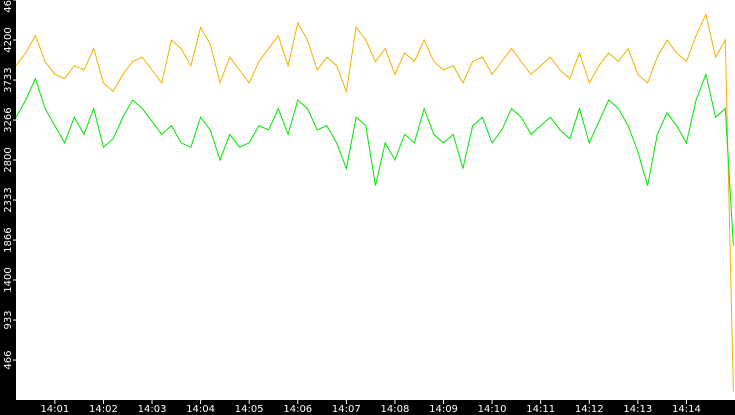  What do you see at coordinates (297, 409) in the screenshot?
I see `x-tick-label: 14:06` at bounding box center [297, 409].